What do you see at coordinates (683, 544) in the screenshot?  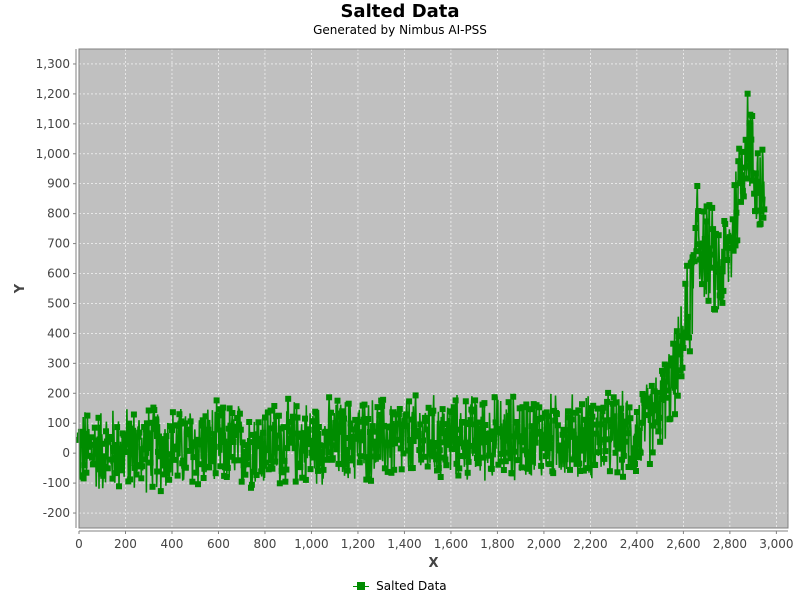 I see `x-tick-label: 2,600` at bounding box center [683, 544].